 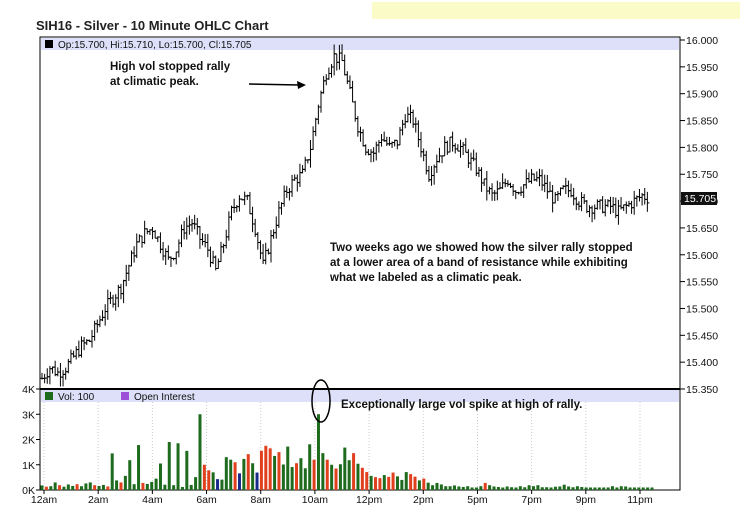 I want to click on time-tick-label: 11pm, so click(x=640, y=500).